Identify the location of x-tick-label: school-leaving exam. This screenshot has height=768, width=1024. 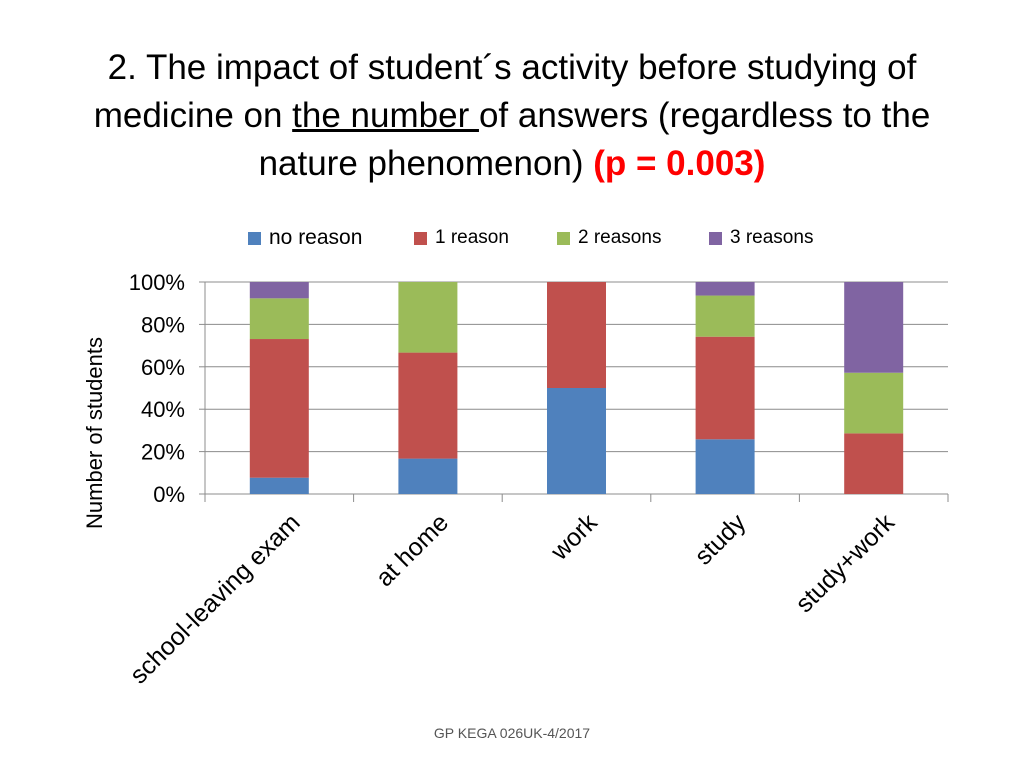
(215, 598).